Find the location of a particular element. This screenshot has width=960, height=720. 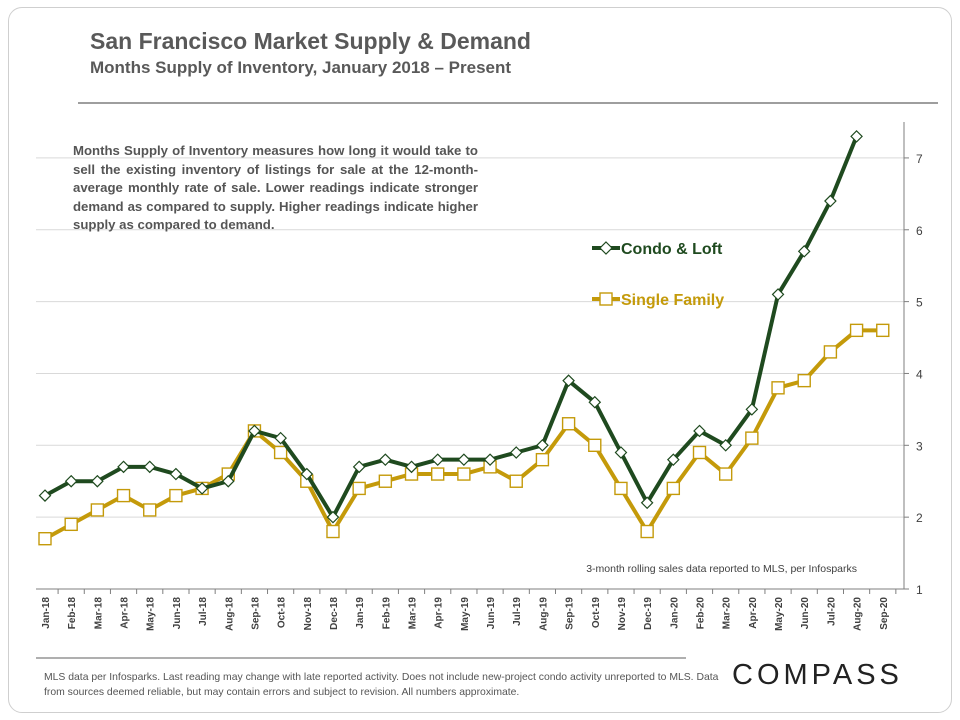

x-tick-label: Sep-19 is located at coordinates (570, 613).